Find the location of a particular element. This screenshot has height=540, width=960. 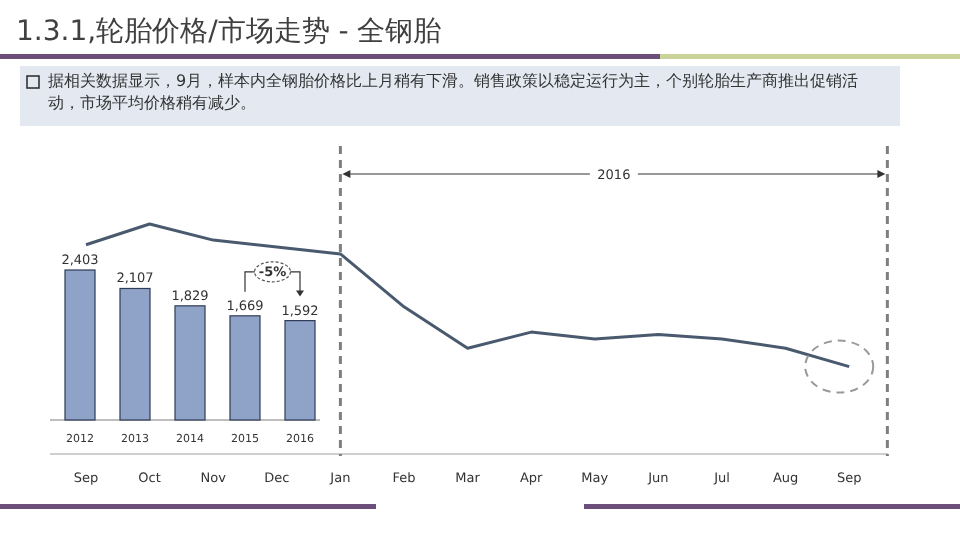

chart-subtitle: 据相关数据显示，9月，样本内全钢胎价格比上月稍有下滑。销售政策以稳定运行为主，个别轮胎生产商推出促销活动，市场平均价格稍有减少。 is located at coordinates (454, 92).